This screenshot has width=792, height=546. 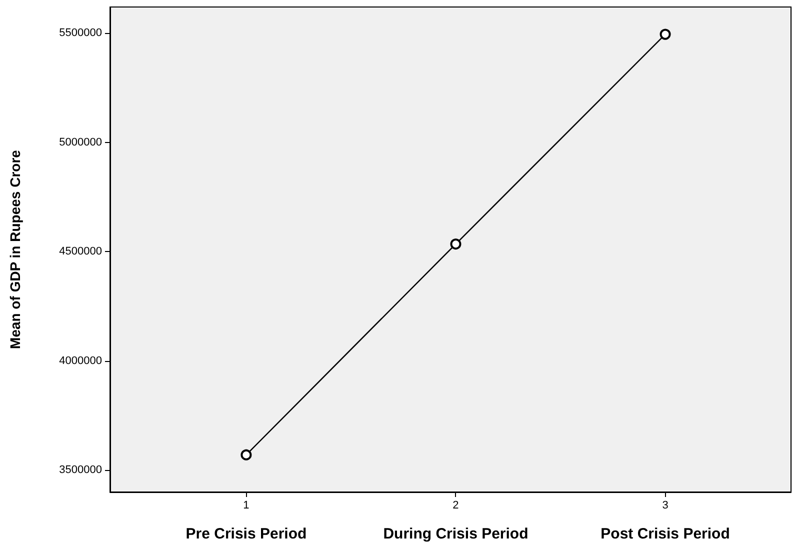 I want to click on y-axis-title: Mean of GDP in Rupees Crore, so click(x=15, y=249).